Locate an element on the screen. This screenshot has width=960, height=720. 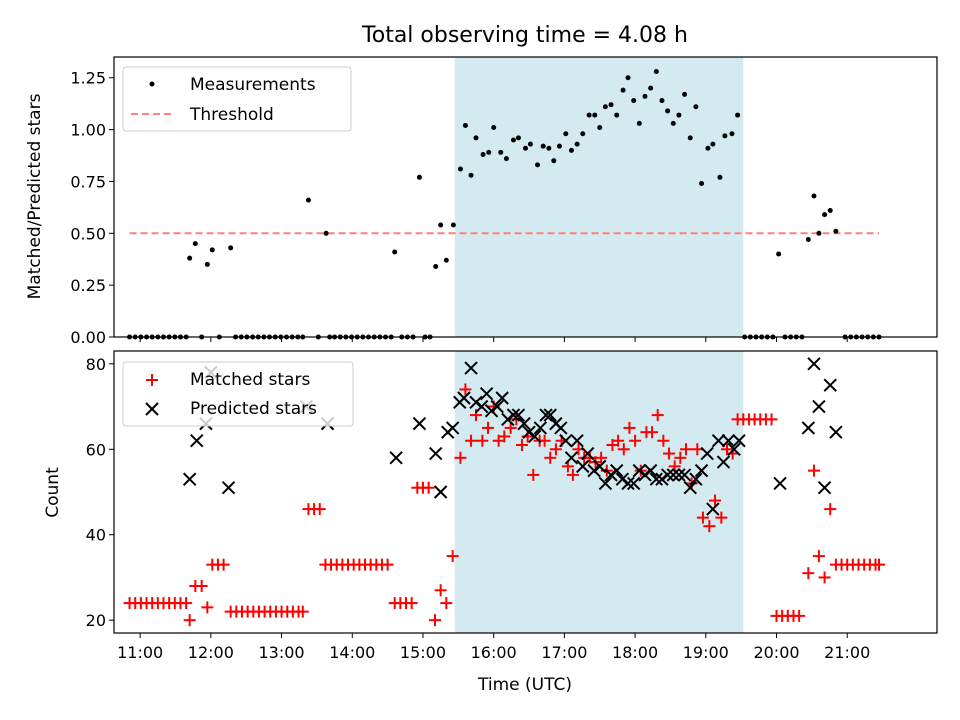
x-axis-label: Time (UTC) is located at coordinates (524, 685).